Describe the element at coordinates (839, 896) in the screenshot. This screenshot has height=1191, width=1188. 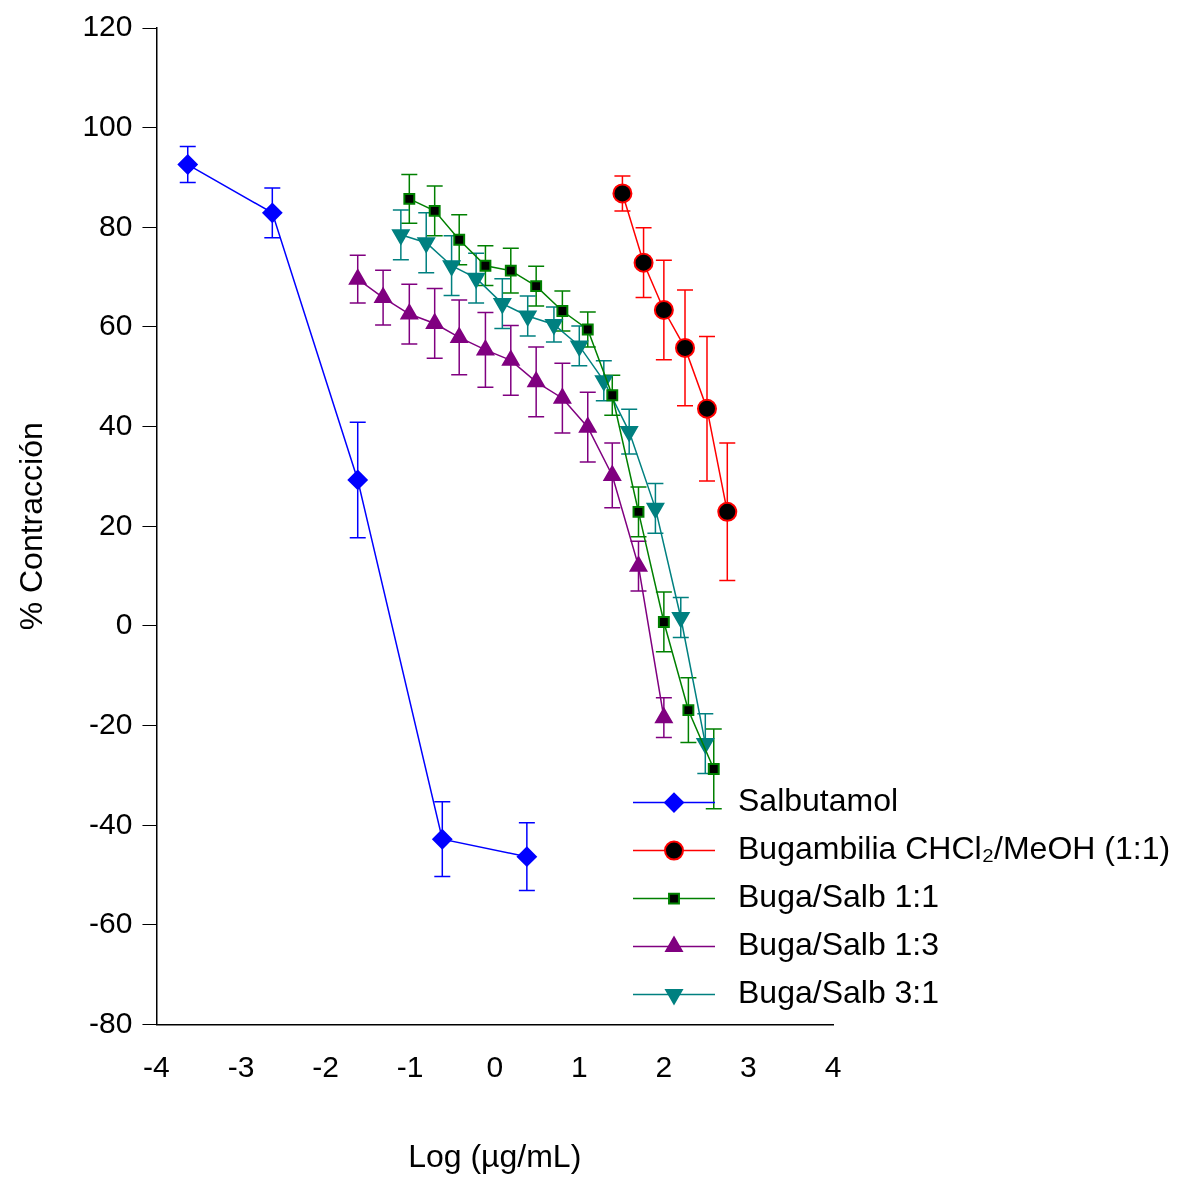
I see `legend-label: Buga/Salb 1:1` at that location.